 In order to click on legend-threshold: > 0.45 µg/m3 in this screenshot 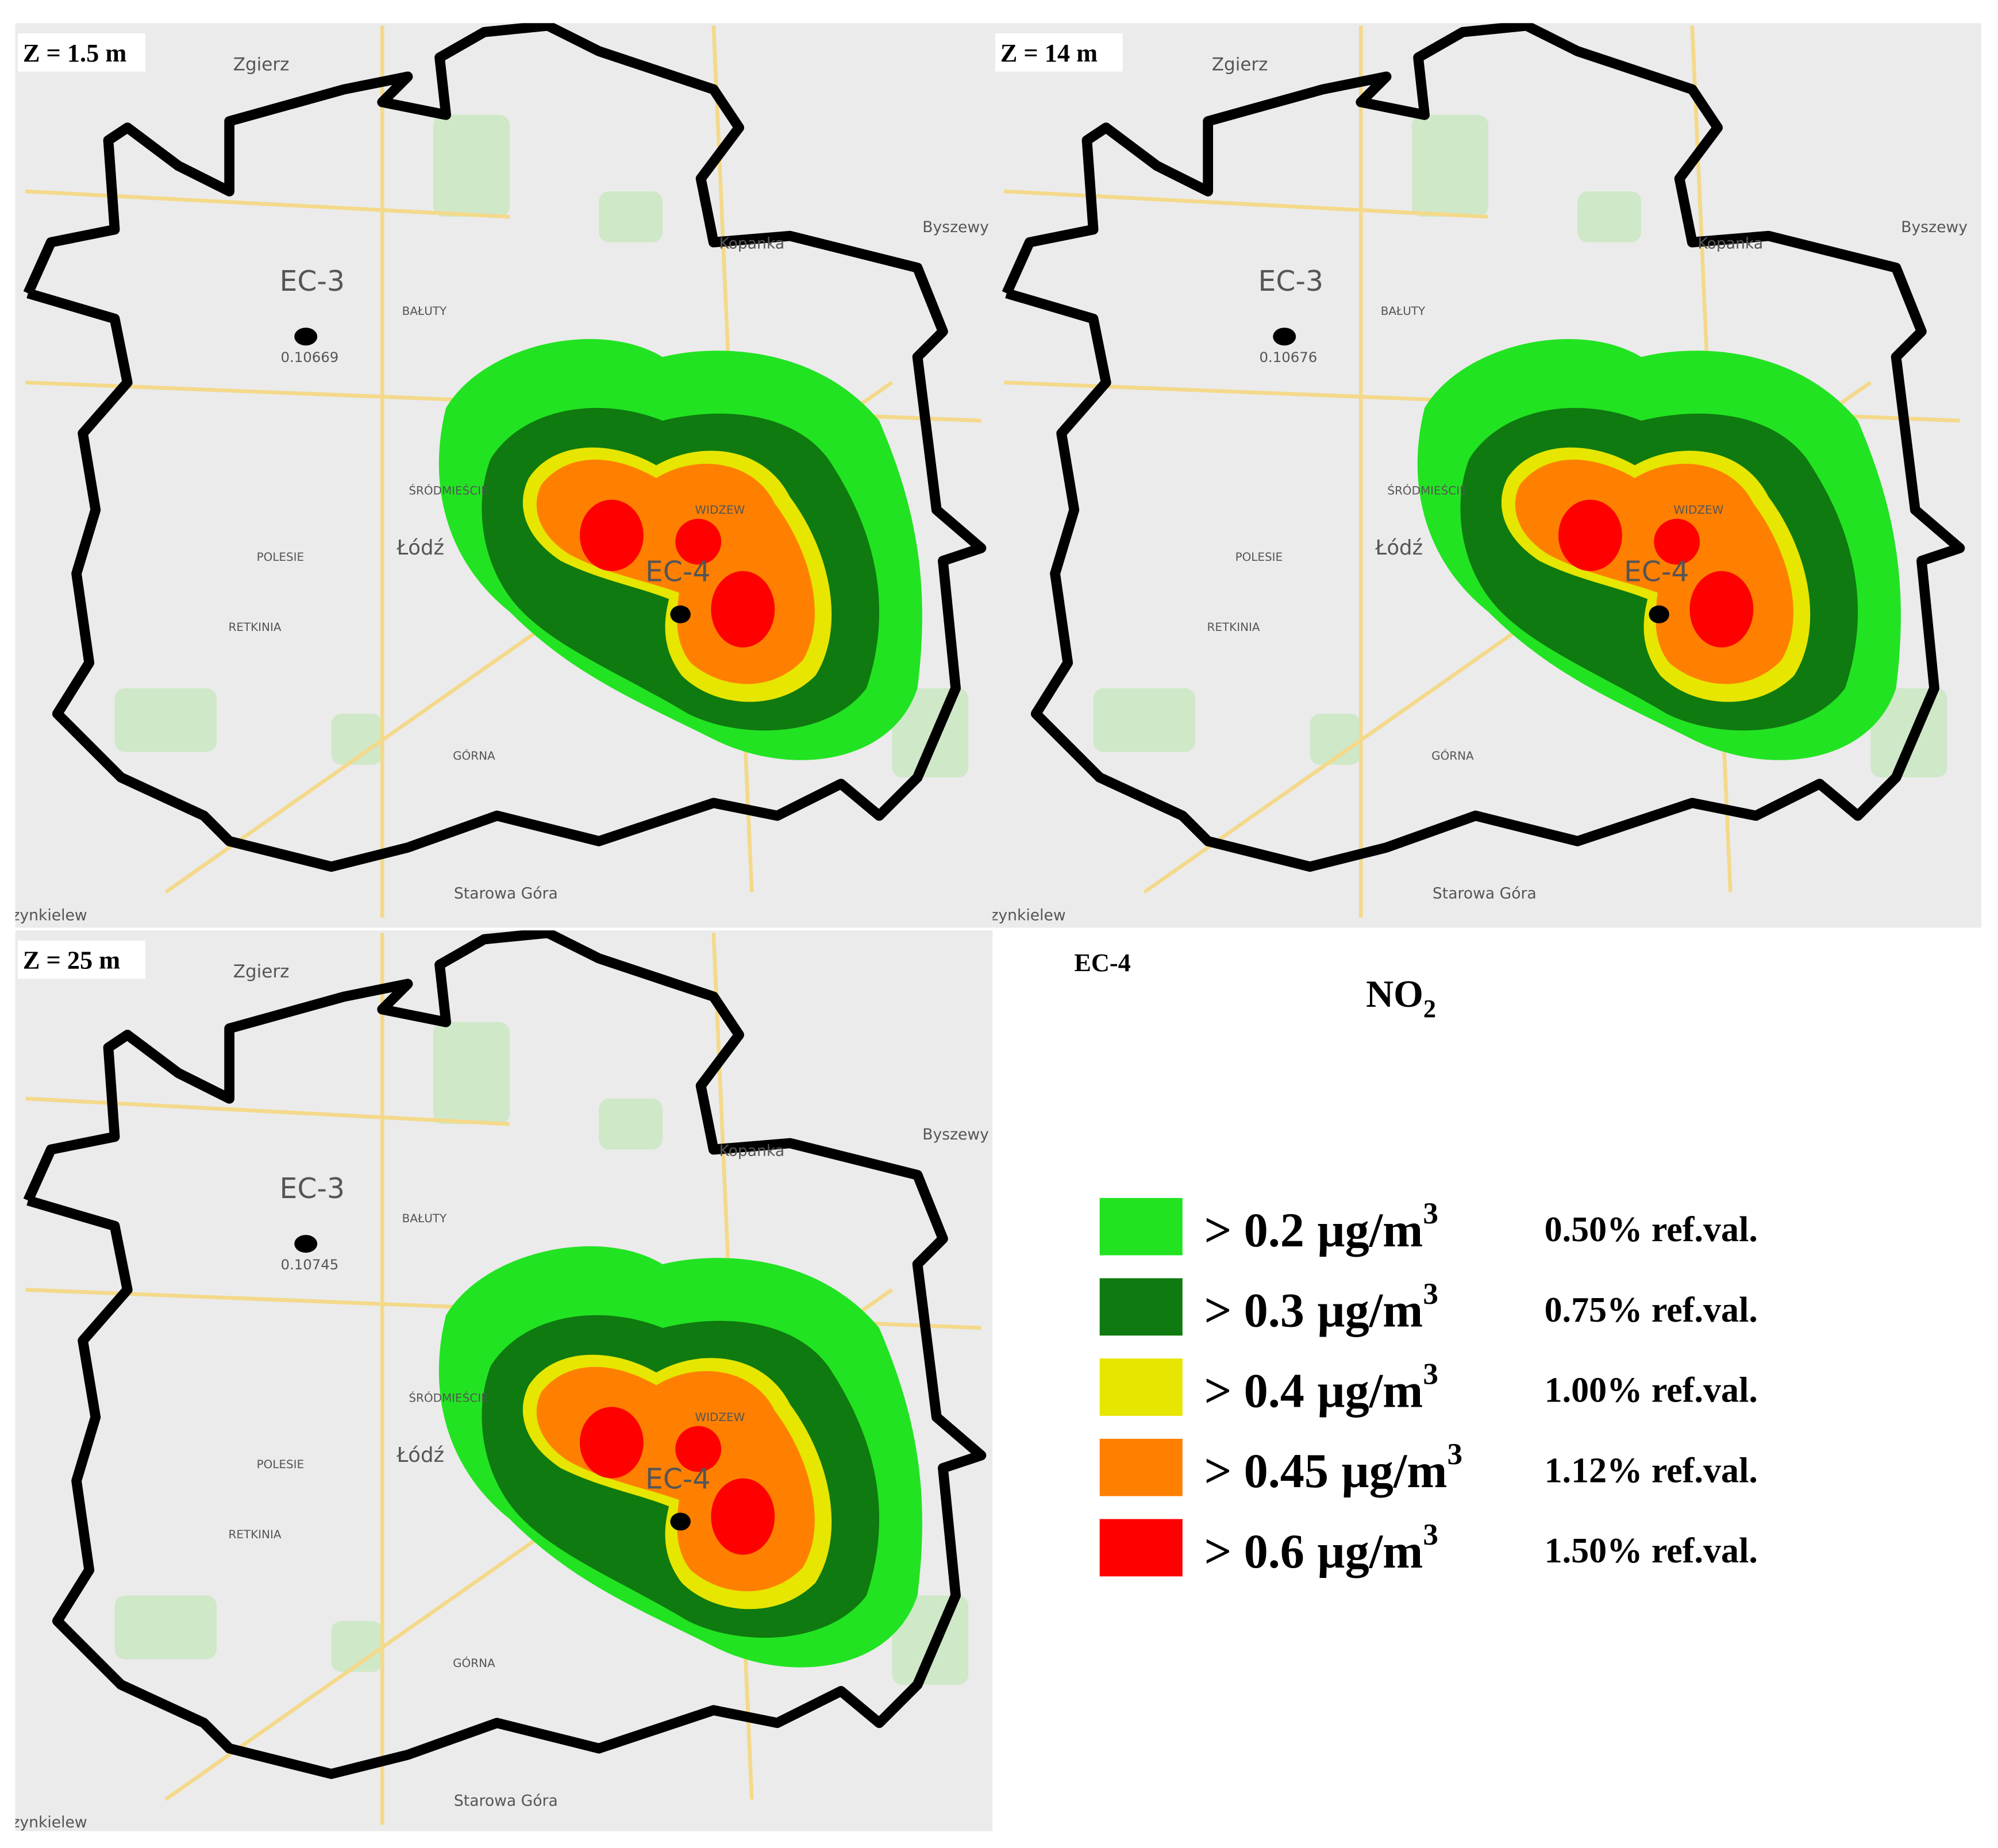, I will do `click(1333, 1467)`.